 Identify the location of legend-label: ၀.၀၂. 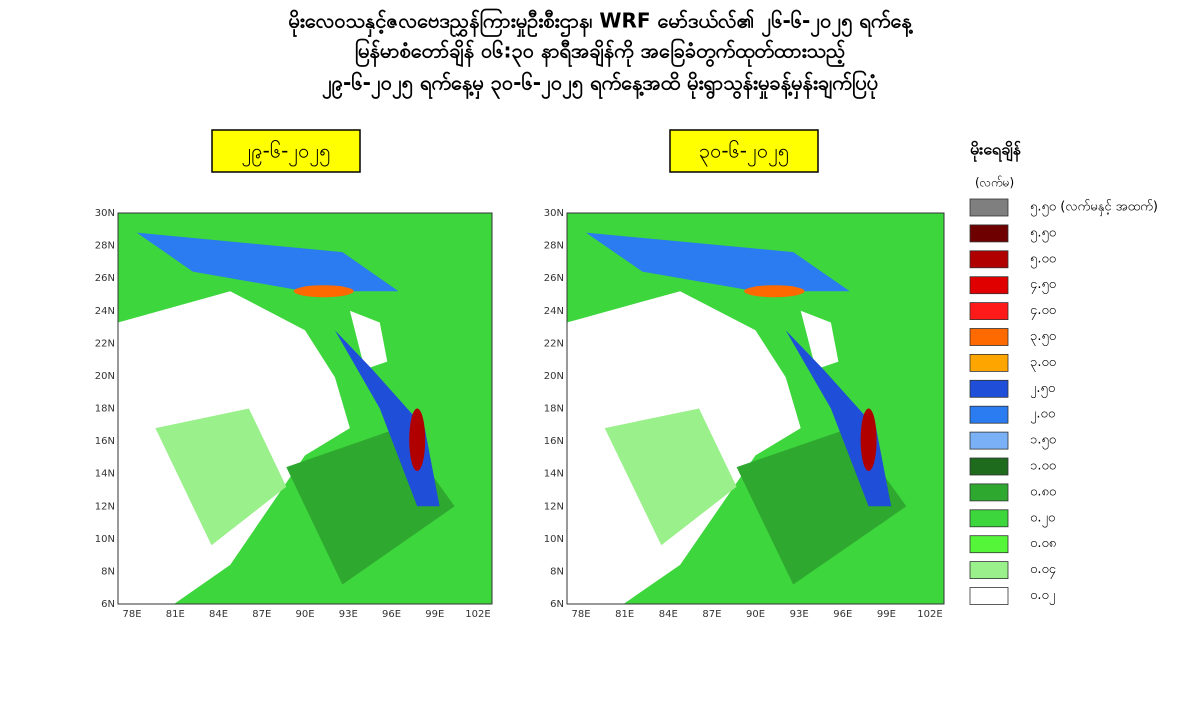
(1042, 596).